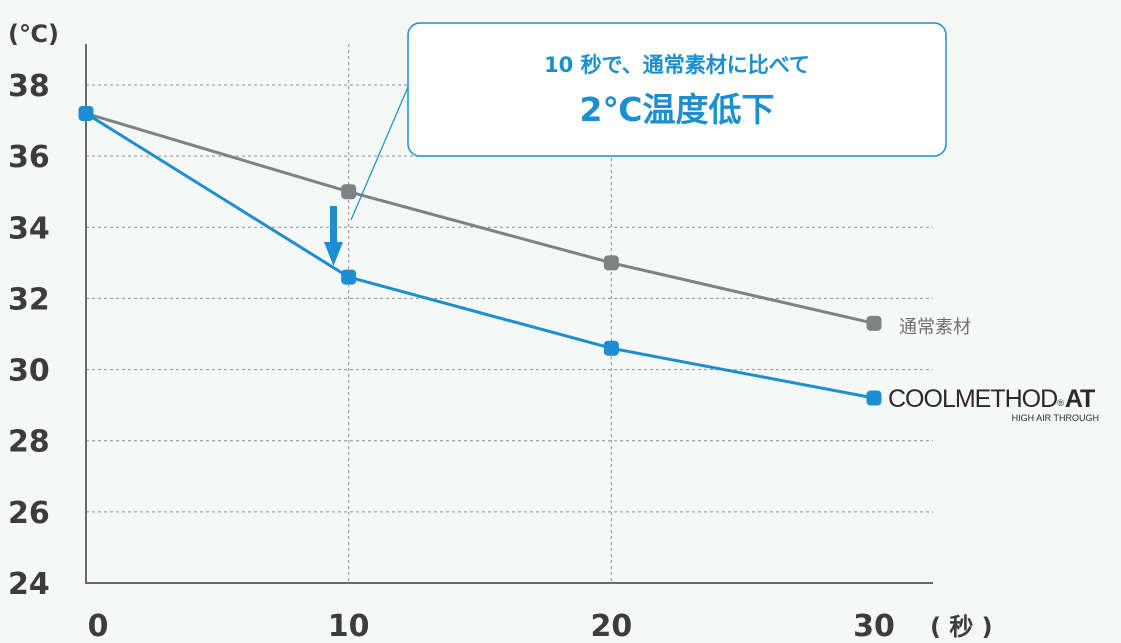 Image resolution: width=1121 pixels, height=643 pixels. What do you see at coordinates (29, 228) in the screenshot?
I see `y-tick-label-34: 34` at bounding box center [29, 228].